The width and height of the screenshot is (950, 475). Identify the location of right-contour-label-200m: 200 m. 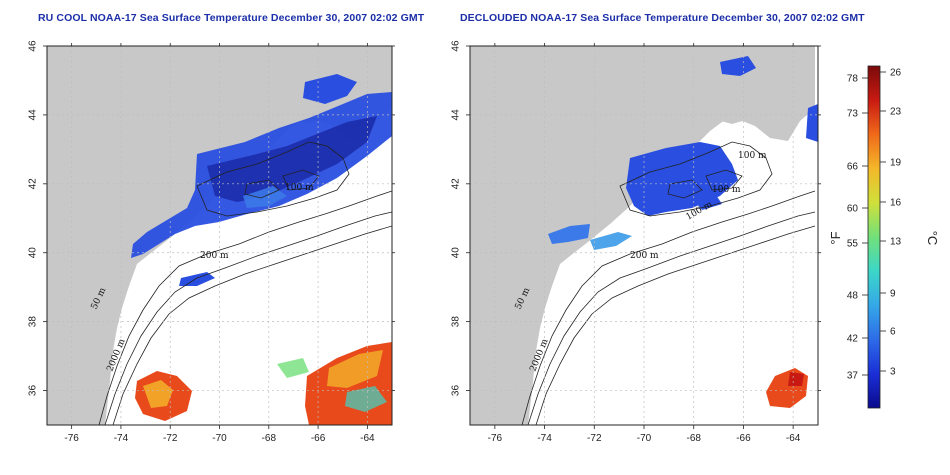
(644, 256).